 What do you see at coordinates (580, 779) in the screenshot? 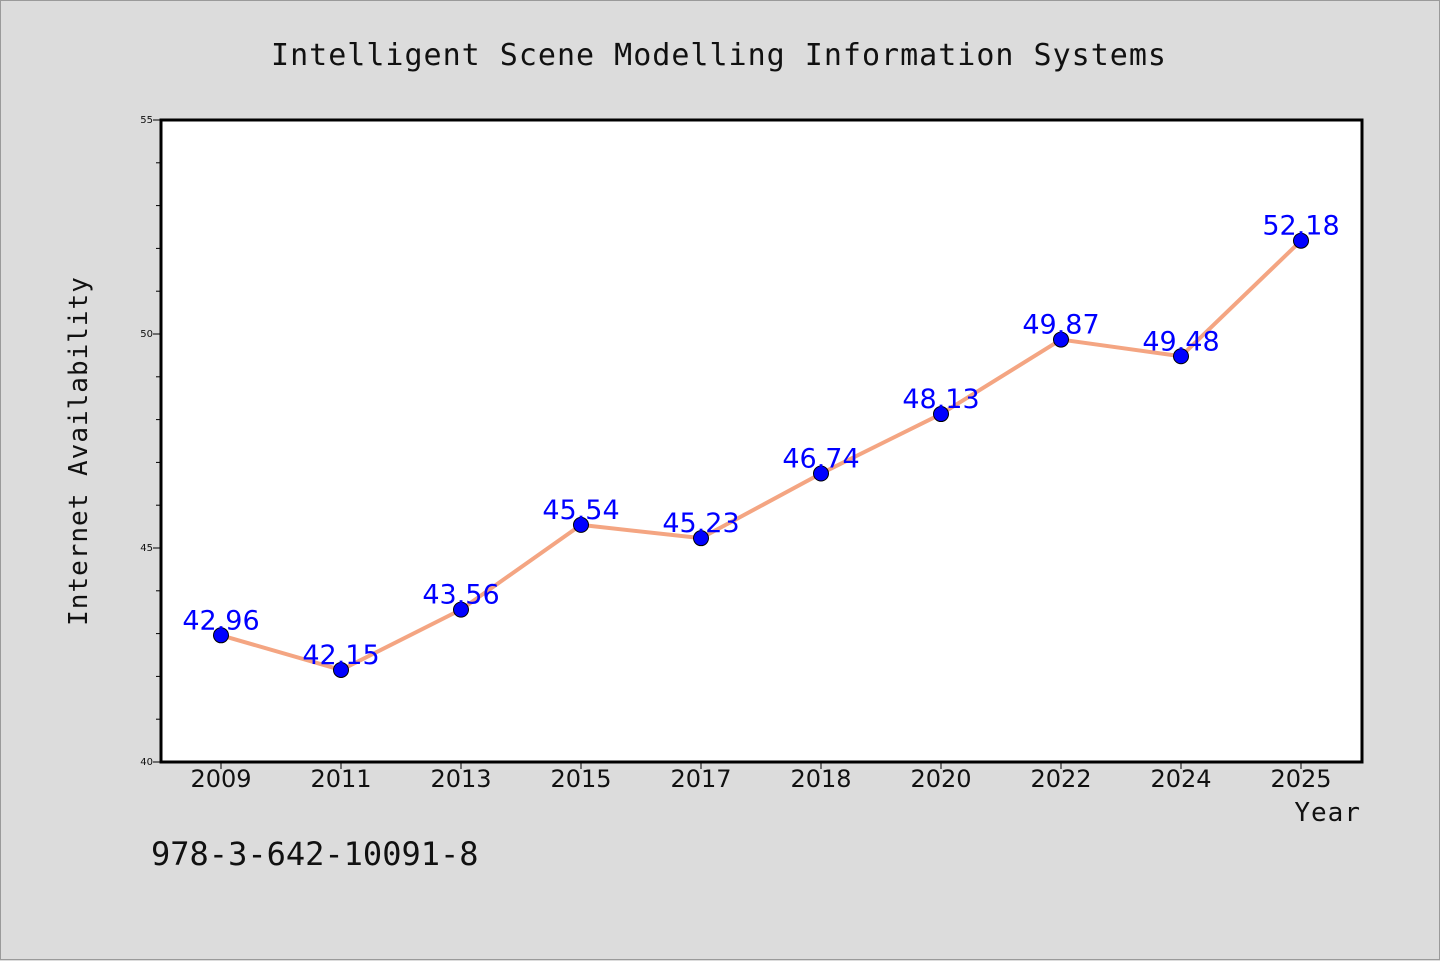
I see `x-tick-label: 2015` at bounding box center [580, 779].